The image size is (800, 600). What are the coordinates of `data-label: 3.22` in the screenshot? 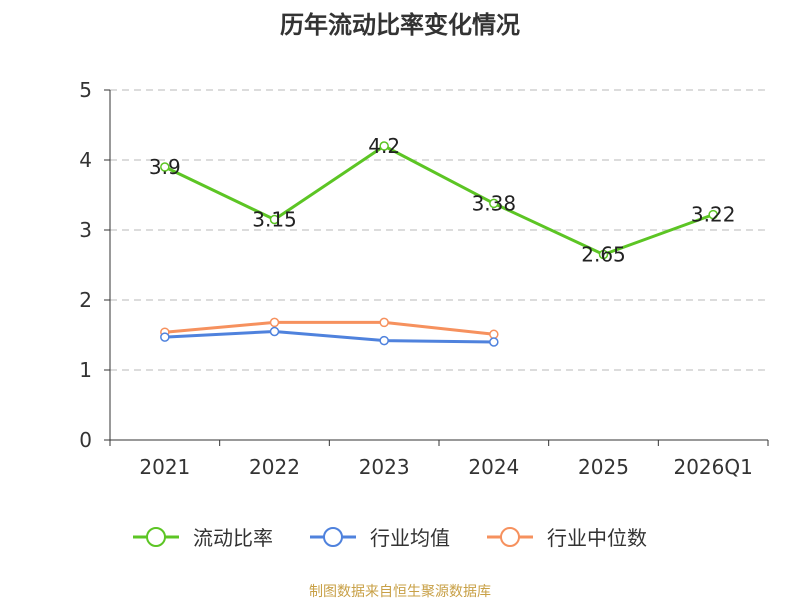 It's located at (713, 215).